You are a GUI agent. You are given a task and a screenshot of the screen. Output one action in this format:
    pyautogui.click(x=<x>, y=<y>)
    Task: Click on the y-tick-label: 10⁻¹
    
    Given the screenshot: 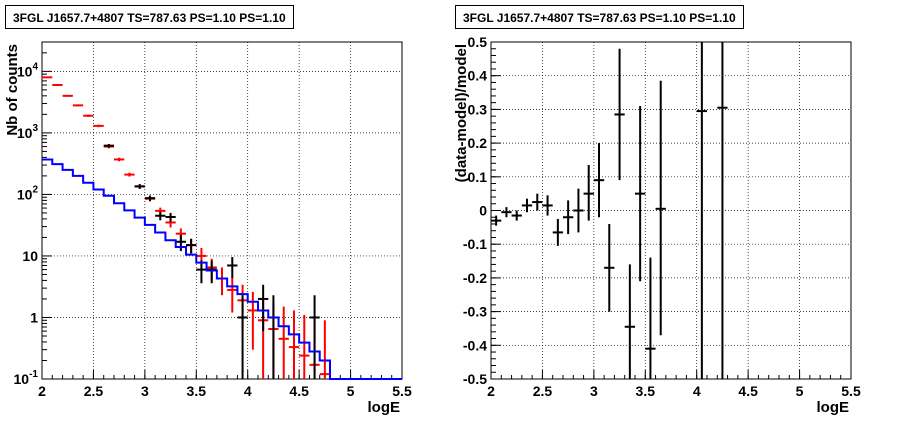 What is the action you would take?
    pyautogui.click(x=26, y=378)
    